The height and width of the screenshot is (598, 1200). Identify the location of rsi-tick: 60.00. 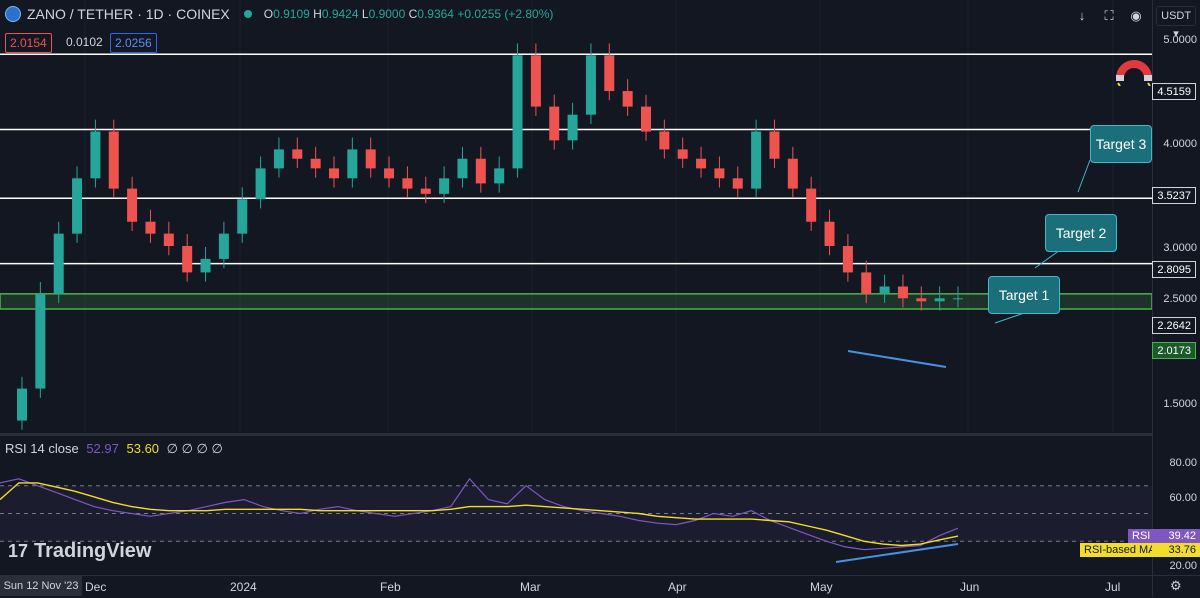
(1183, 498).